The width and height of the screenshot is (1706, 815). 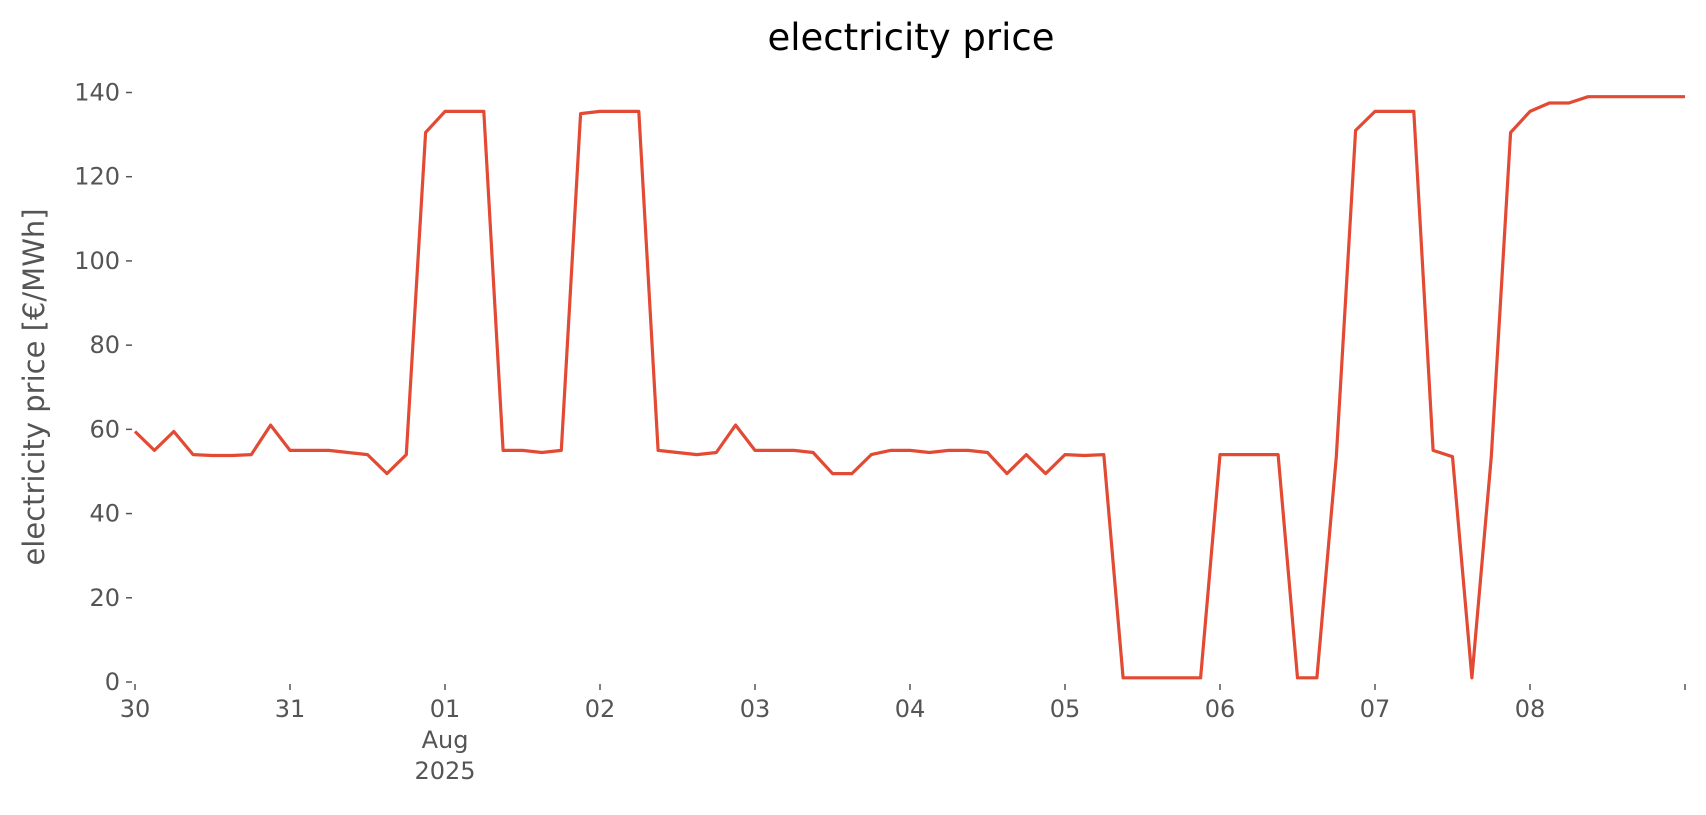 I want to click on x-tick-label: 02, so click(x=600, y=709).